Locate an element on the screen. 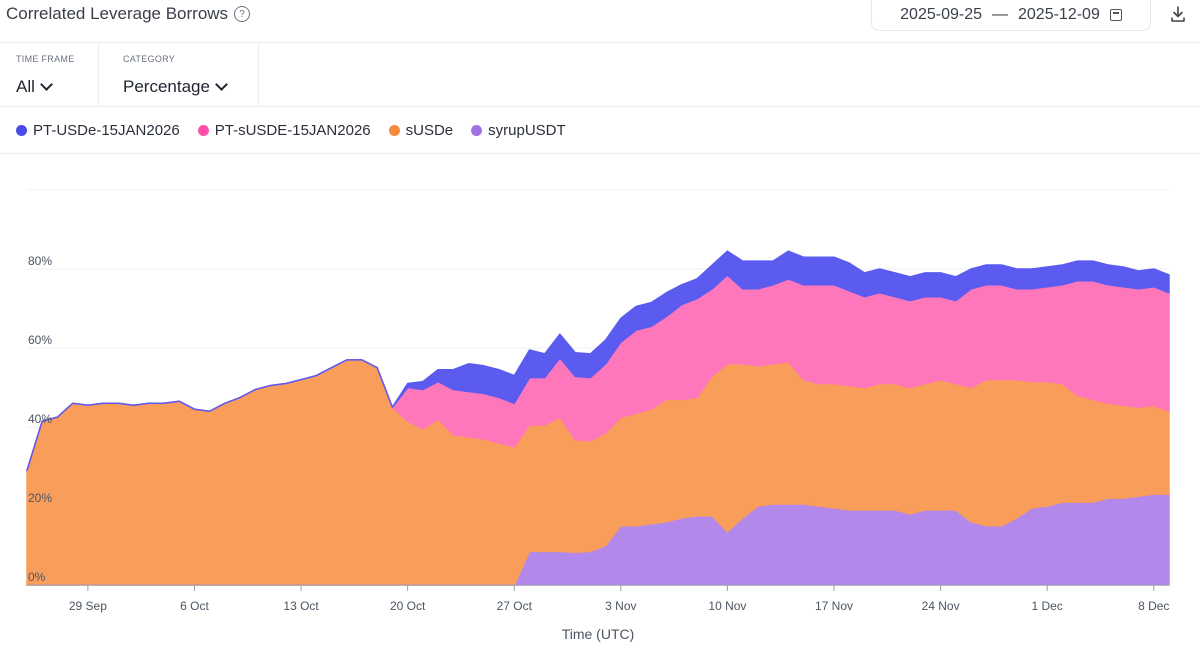 Image resolution: width=1200 pixels, height=646 pixels. legend-item-susde: sUSDe is located at coordinates (421, 130).